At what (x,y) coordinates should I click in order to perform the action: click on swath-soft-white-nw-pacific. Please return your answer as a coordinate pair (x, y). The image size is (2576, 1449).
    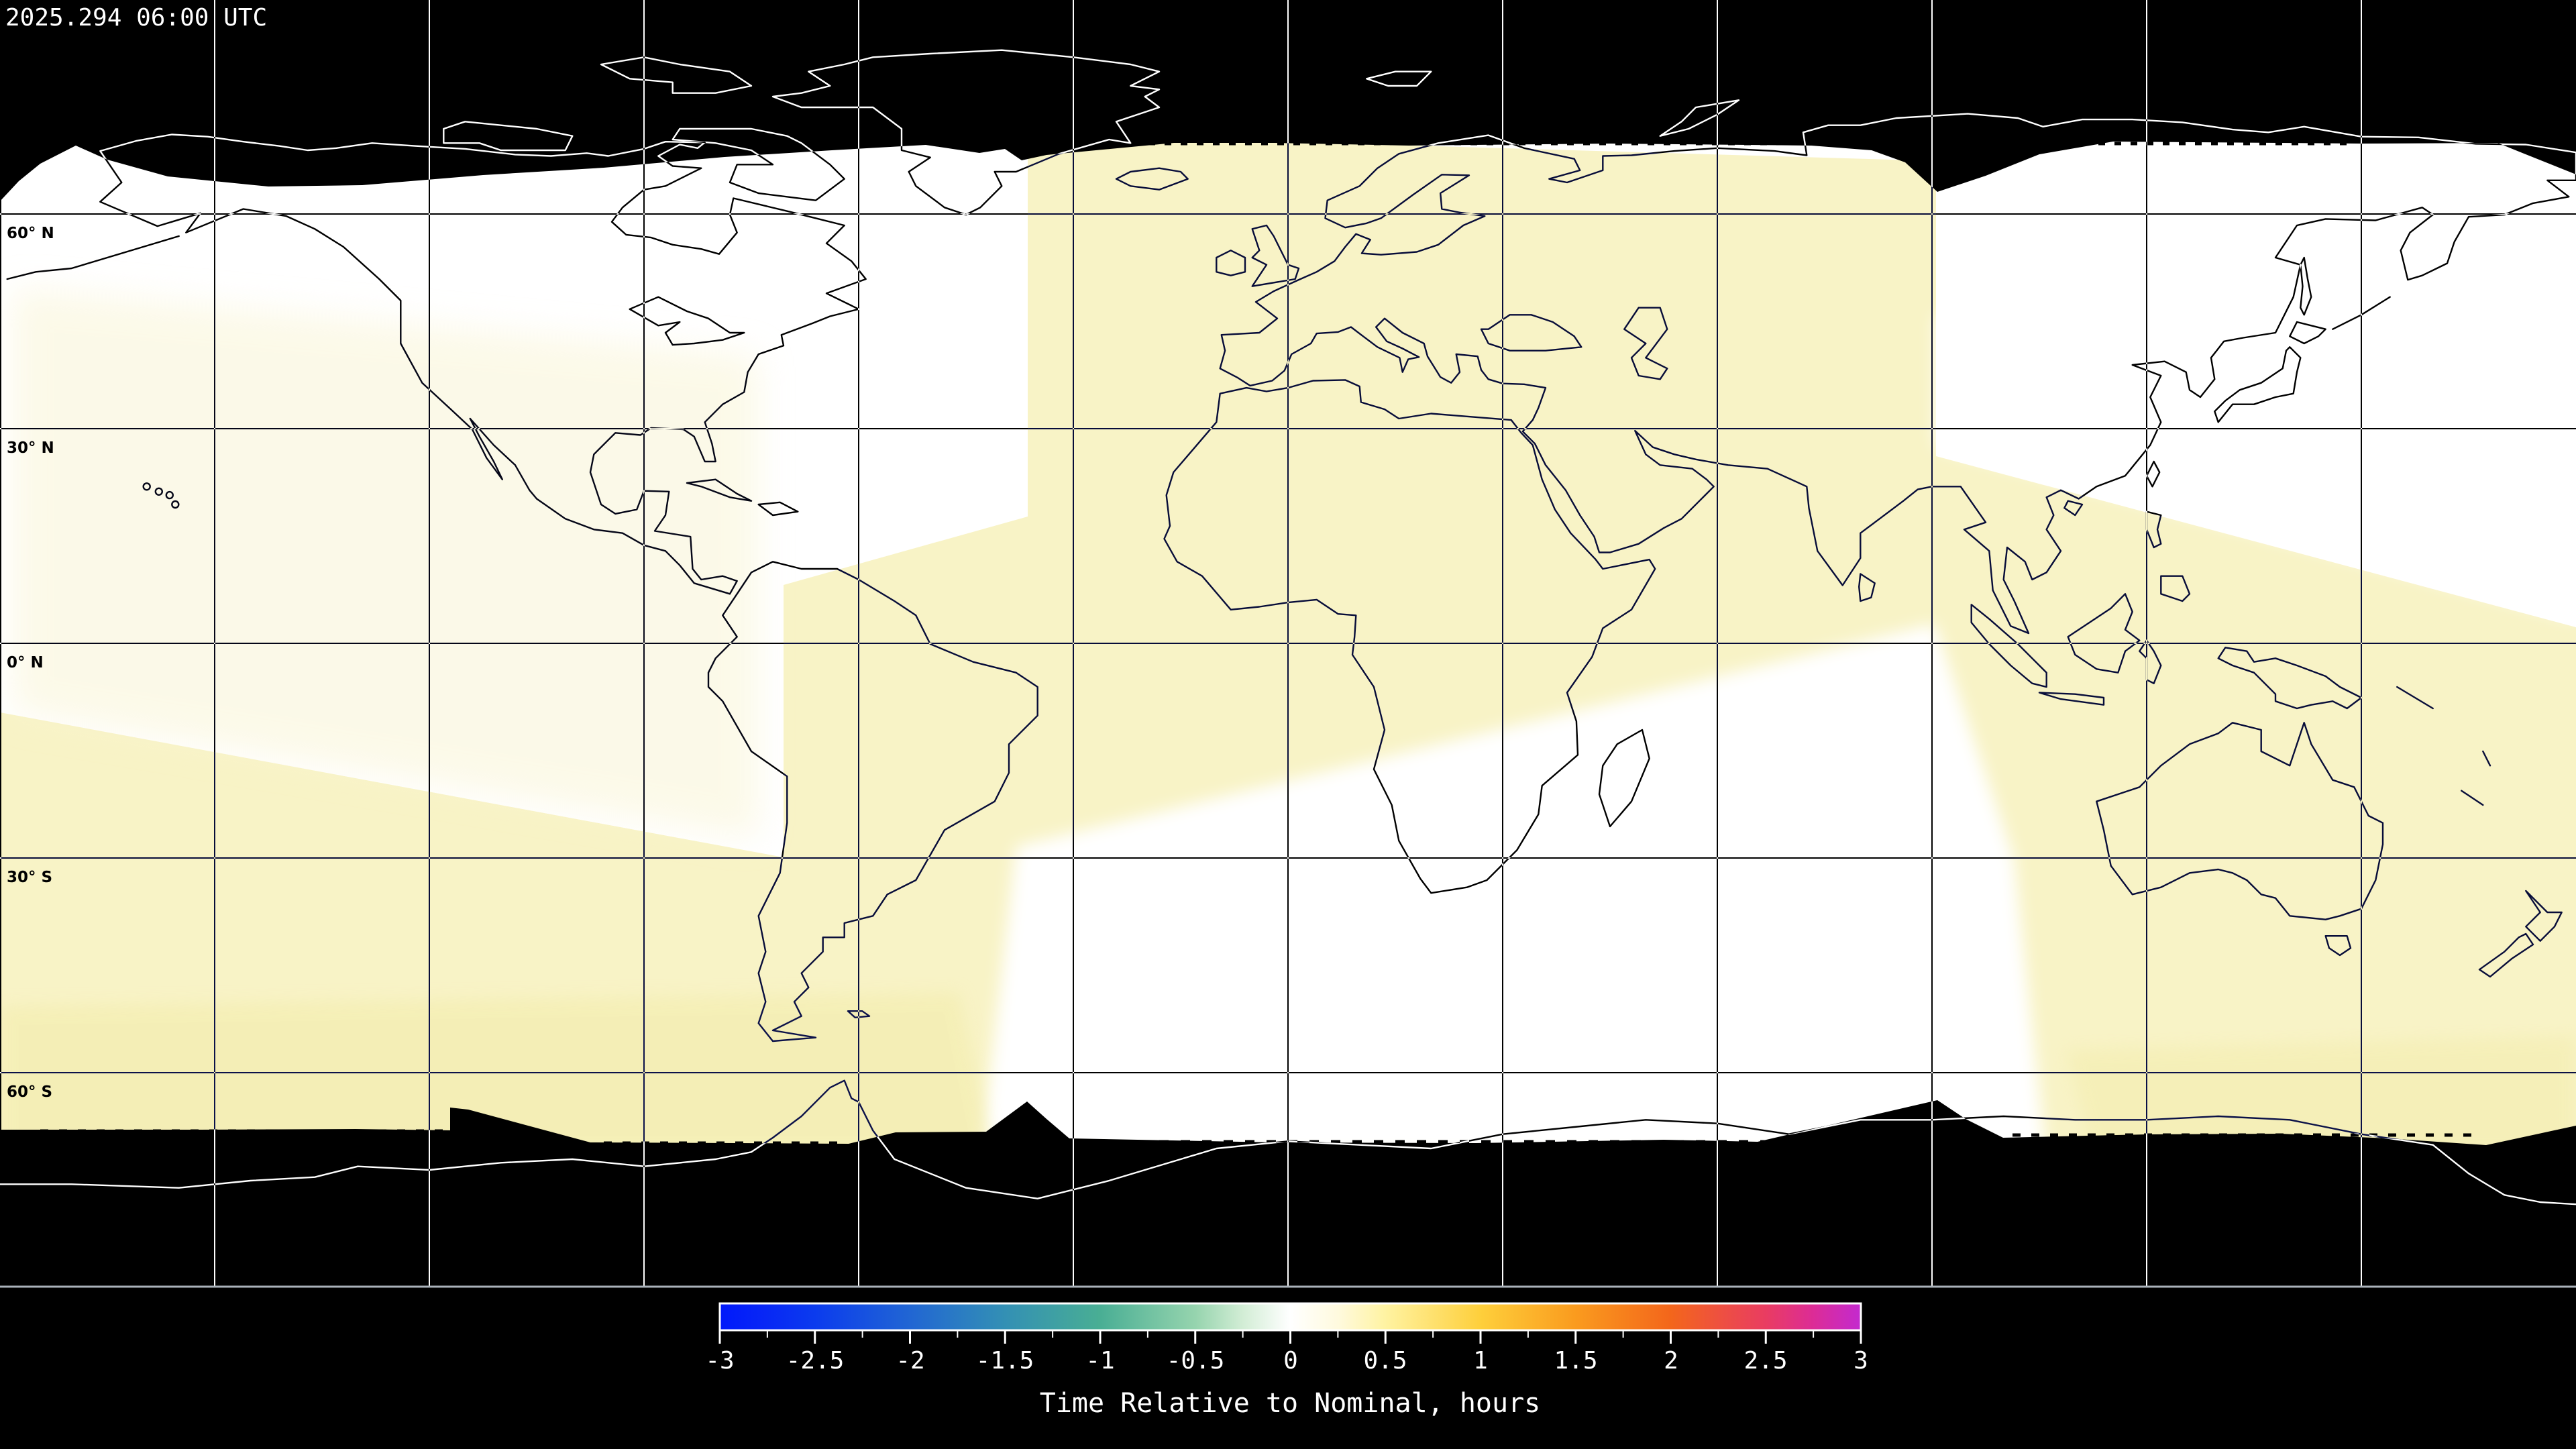
    Looking at the image, I should click on (2256, 467).